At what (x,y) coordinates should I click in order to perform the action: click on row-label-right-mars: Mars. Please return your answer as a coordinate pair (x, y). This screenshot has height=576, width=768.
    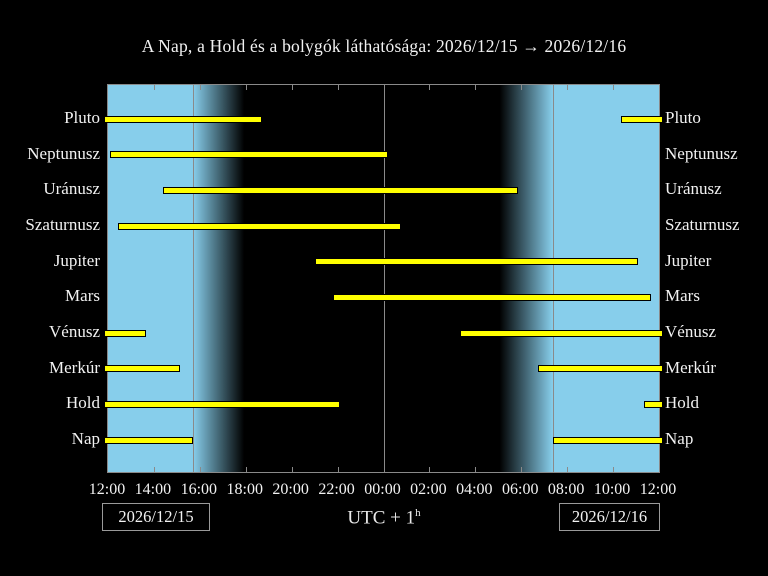
    Looking at the image, I should click on (682, 296).